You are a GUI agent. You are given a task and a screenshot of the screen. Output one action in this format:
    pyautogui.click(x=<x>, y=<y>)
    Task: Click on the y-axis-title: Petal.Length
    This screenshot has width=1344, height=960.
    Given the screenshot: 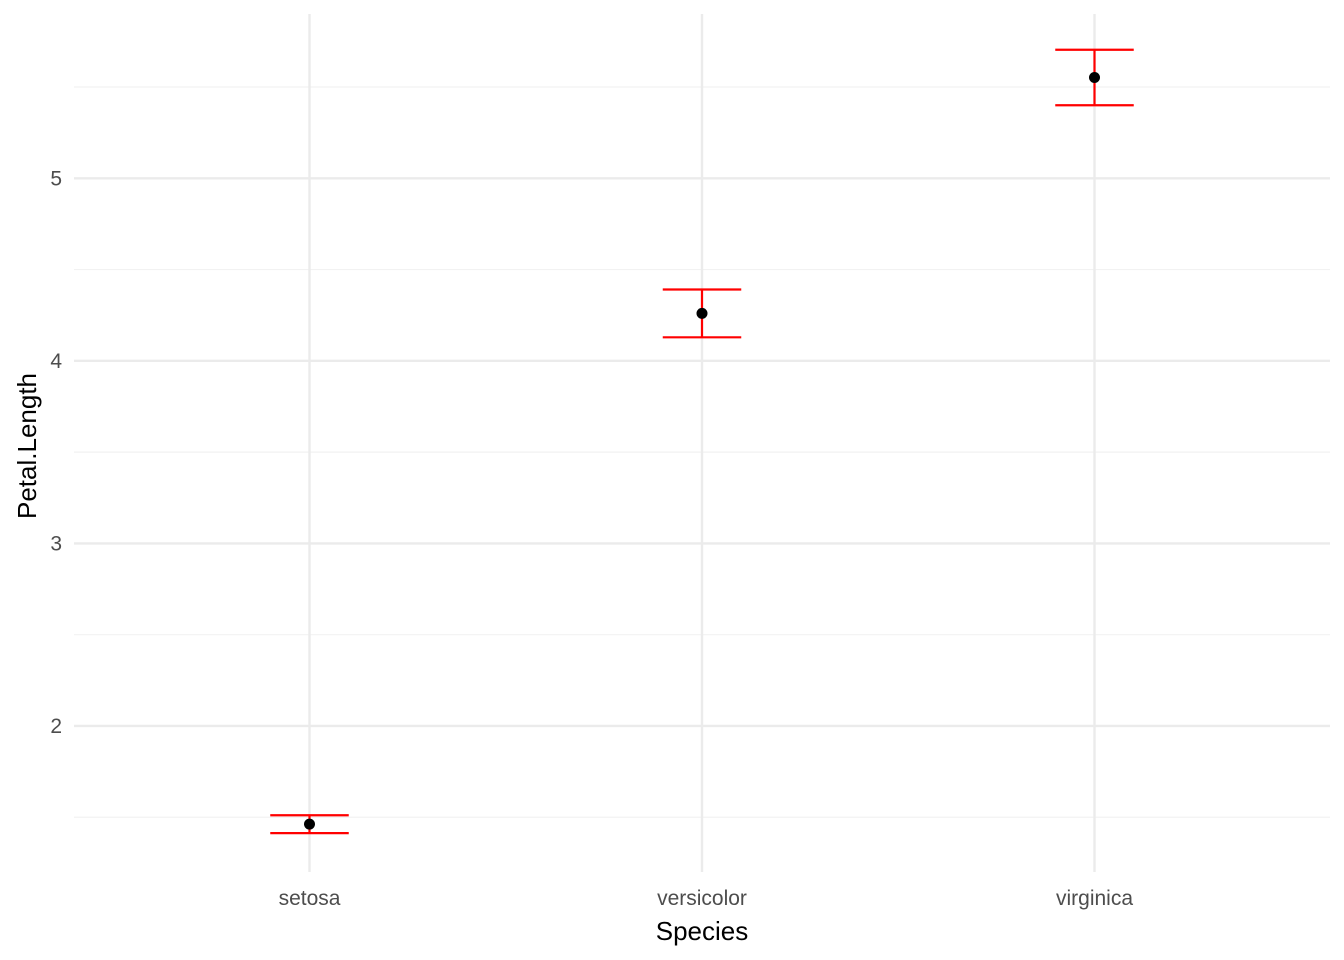 What is the action you would take?
    pyautogui.click(x=27, y=446)
    